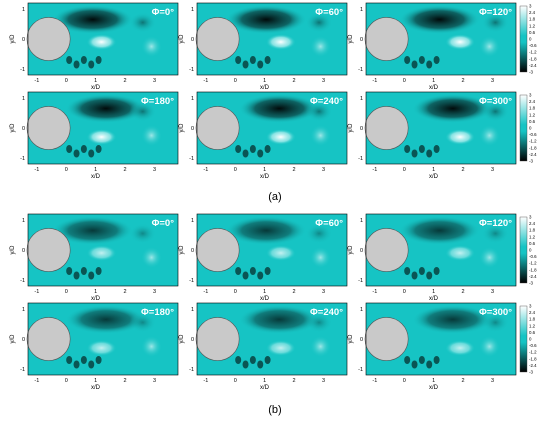 The width and height of the screenshot is (550, 423). Describe the element at coordinates (532, 114) in the screenshot. I see `colorbar-tick-label: 1.2` at that location.